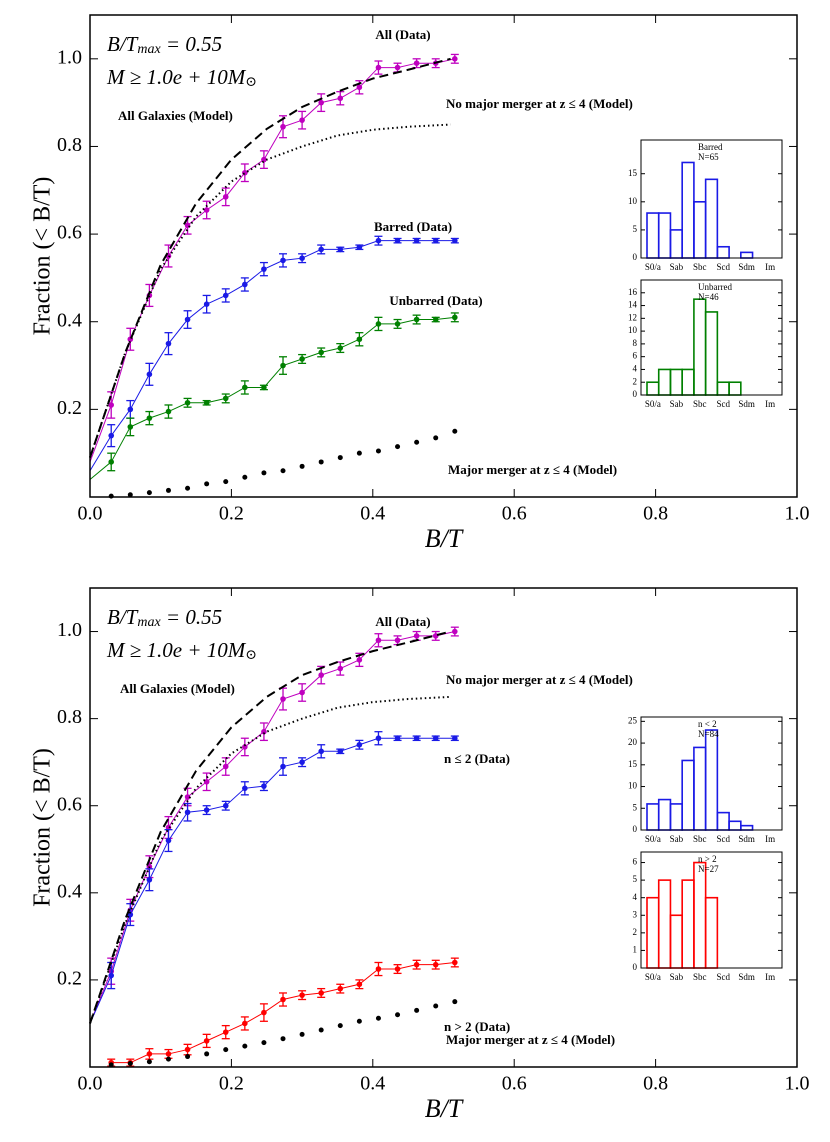 The image size is (830, 1142). I want to click on x-tick-label: Sdm, so click(746, 404).